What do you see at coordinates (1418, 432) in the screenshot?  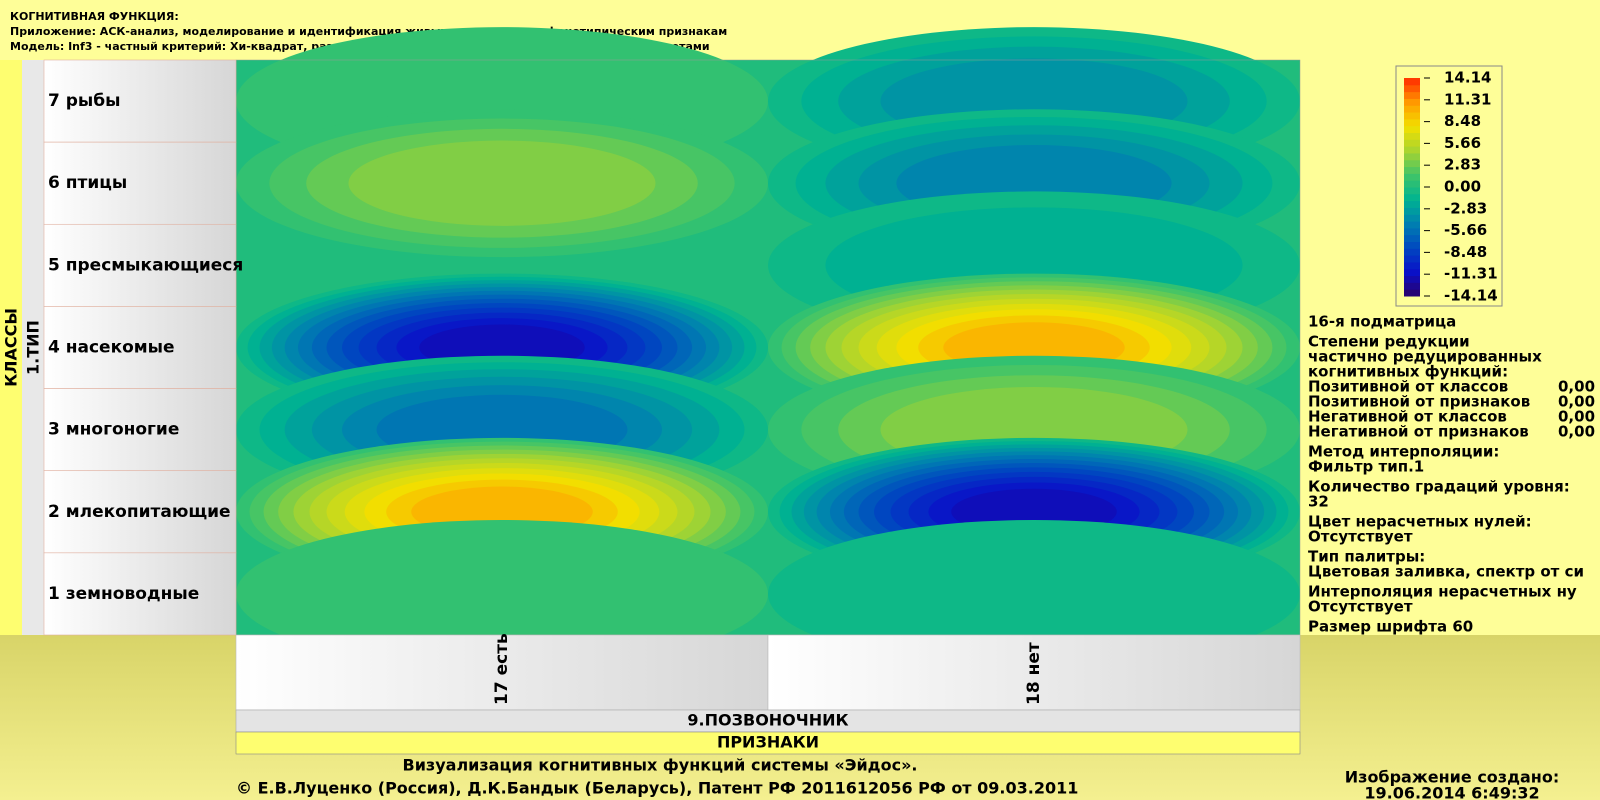 I see `info-key: Негативной от признаков` at bounding box center [1418, 432].